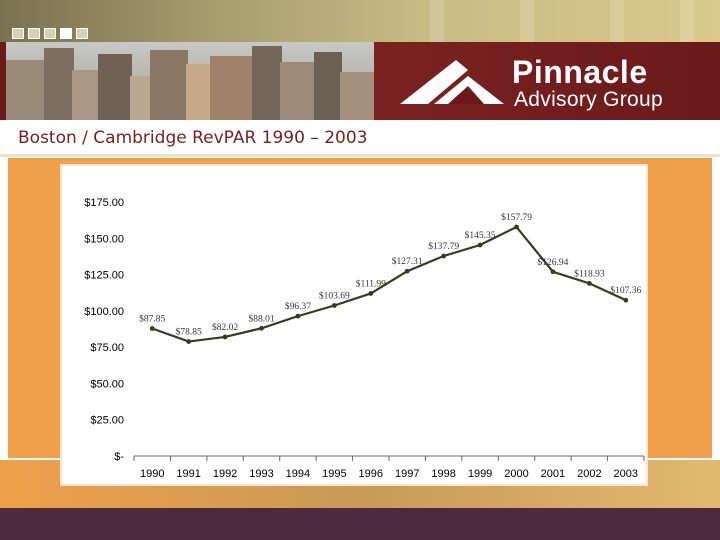 Image resolution: width=720 pixels, height=540 pixels. What do you see at coordinates (371, 283) in the screenshot?
I see `data-value-label: $111.99` at bounding box center [371, 283].